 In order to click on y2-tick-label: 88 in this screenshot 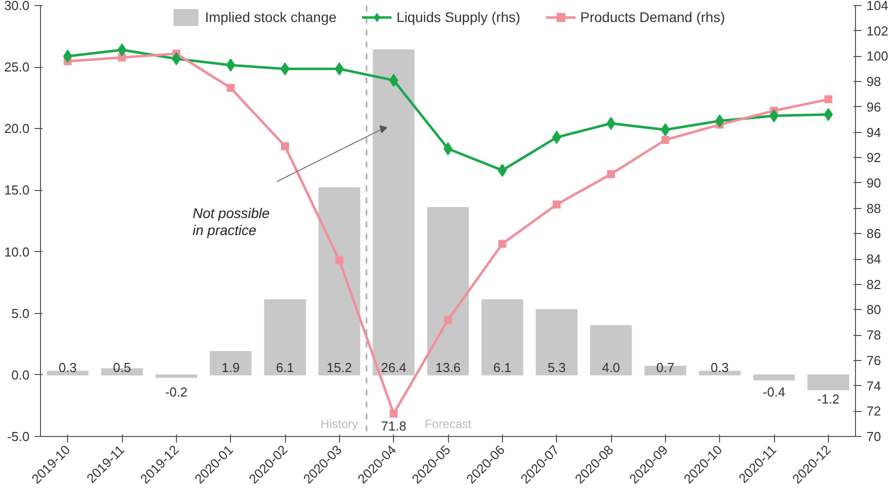, I will do `click(873, 208)`.